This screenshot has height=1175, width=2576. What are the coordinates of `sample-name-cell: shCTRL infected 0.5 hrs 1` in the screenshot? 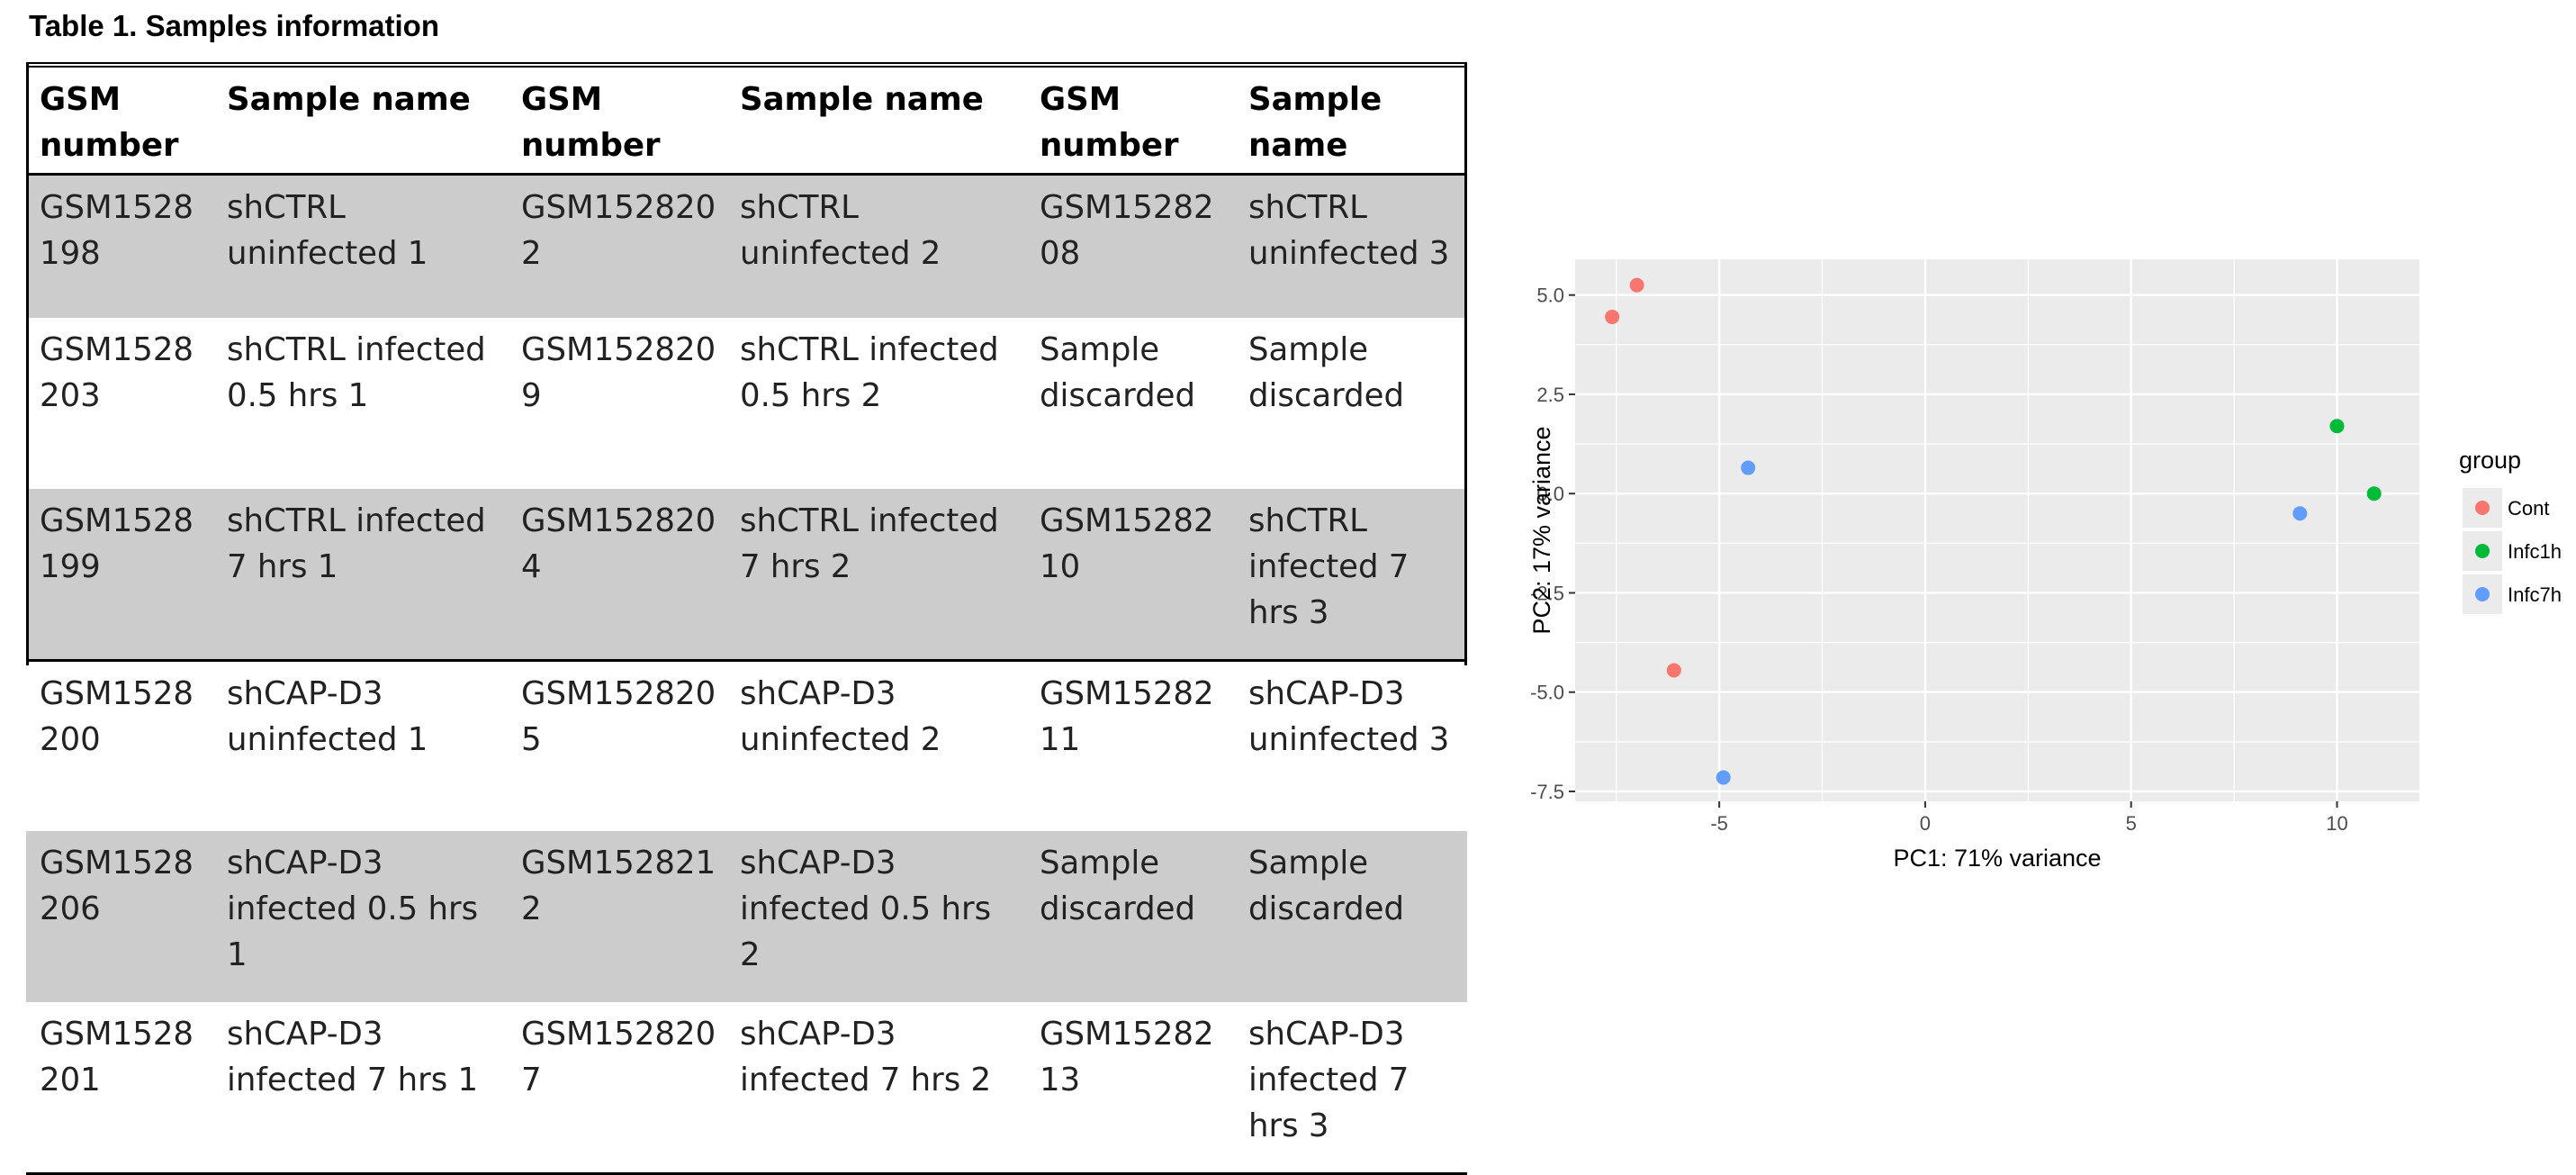 It's located at (356, 372).